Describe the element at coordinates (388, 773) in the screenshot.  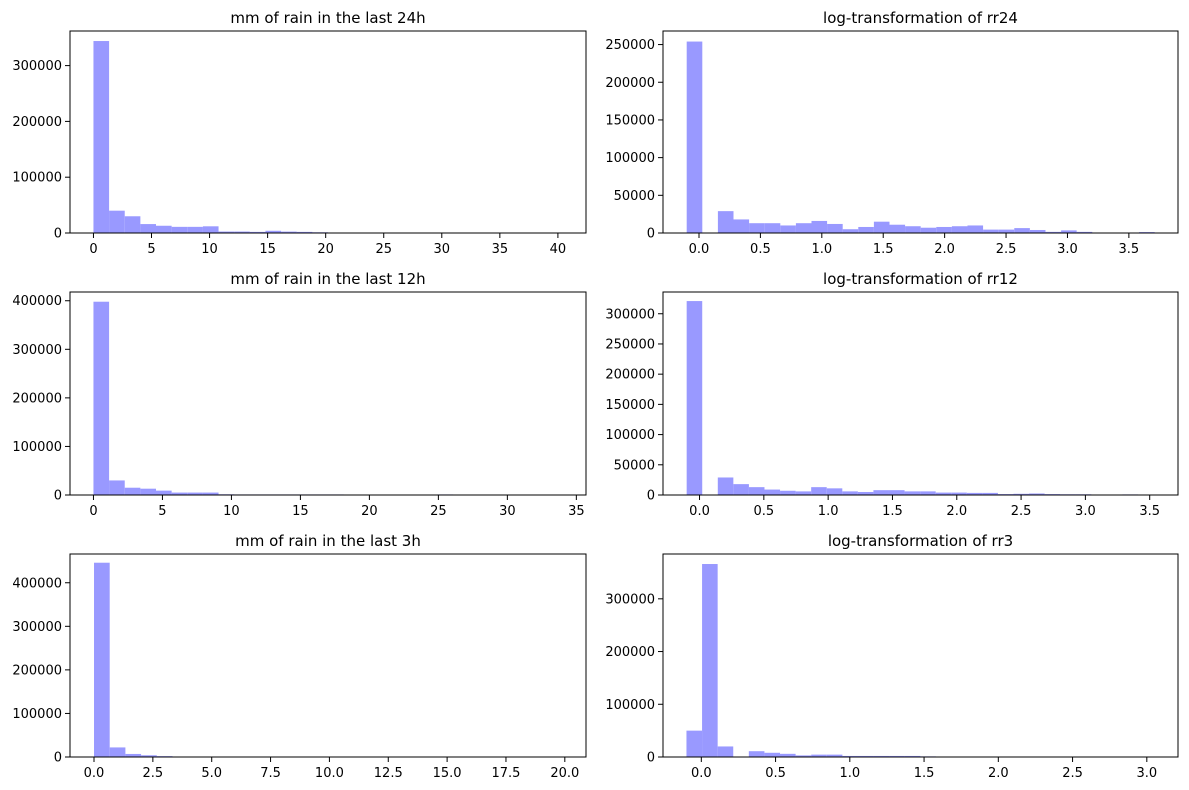
I see `x-tick-label: 12.5` at that location.